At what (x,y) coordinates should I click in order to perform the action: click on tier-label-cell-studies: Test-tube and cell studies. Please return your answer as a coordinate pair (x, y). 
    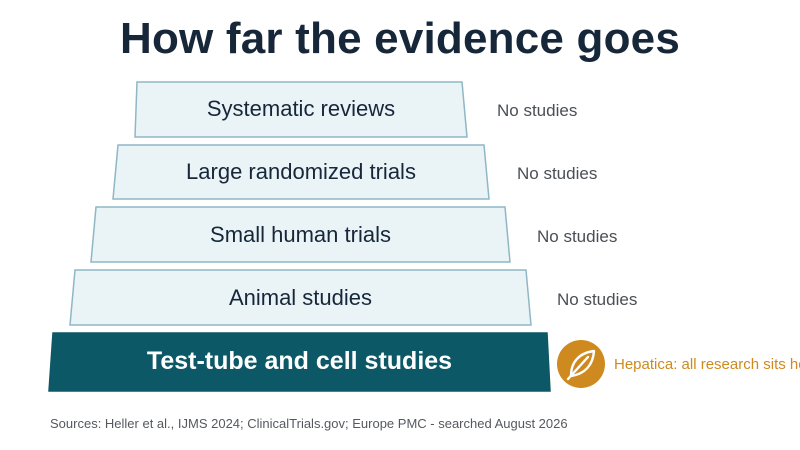
    Looking at the image, I should click on (299, 361).